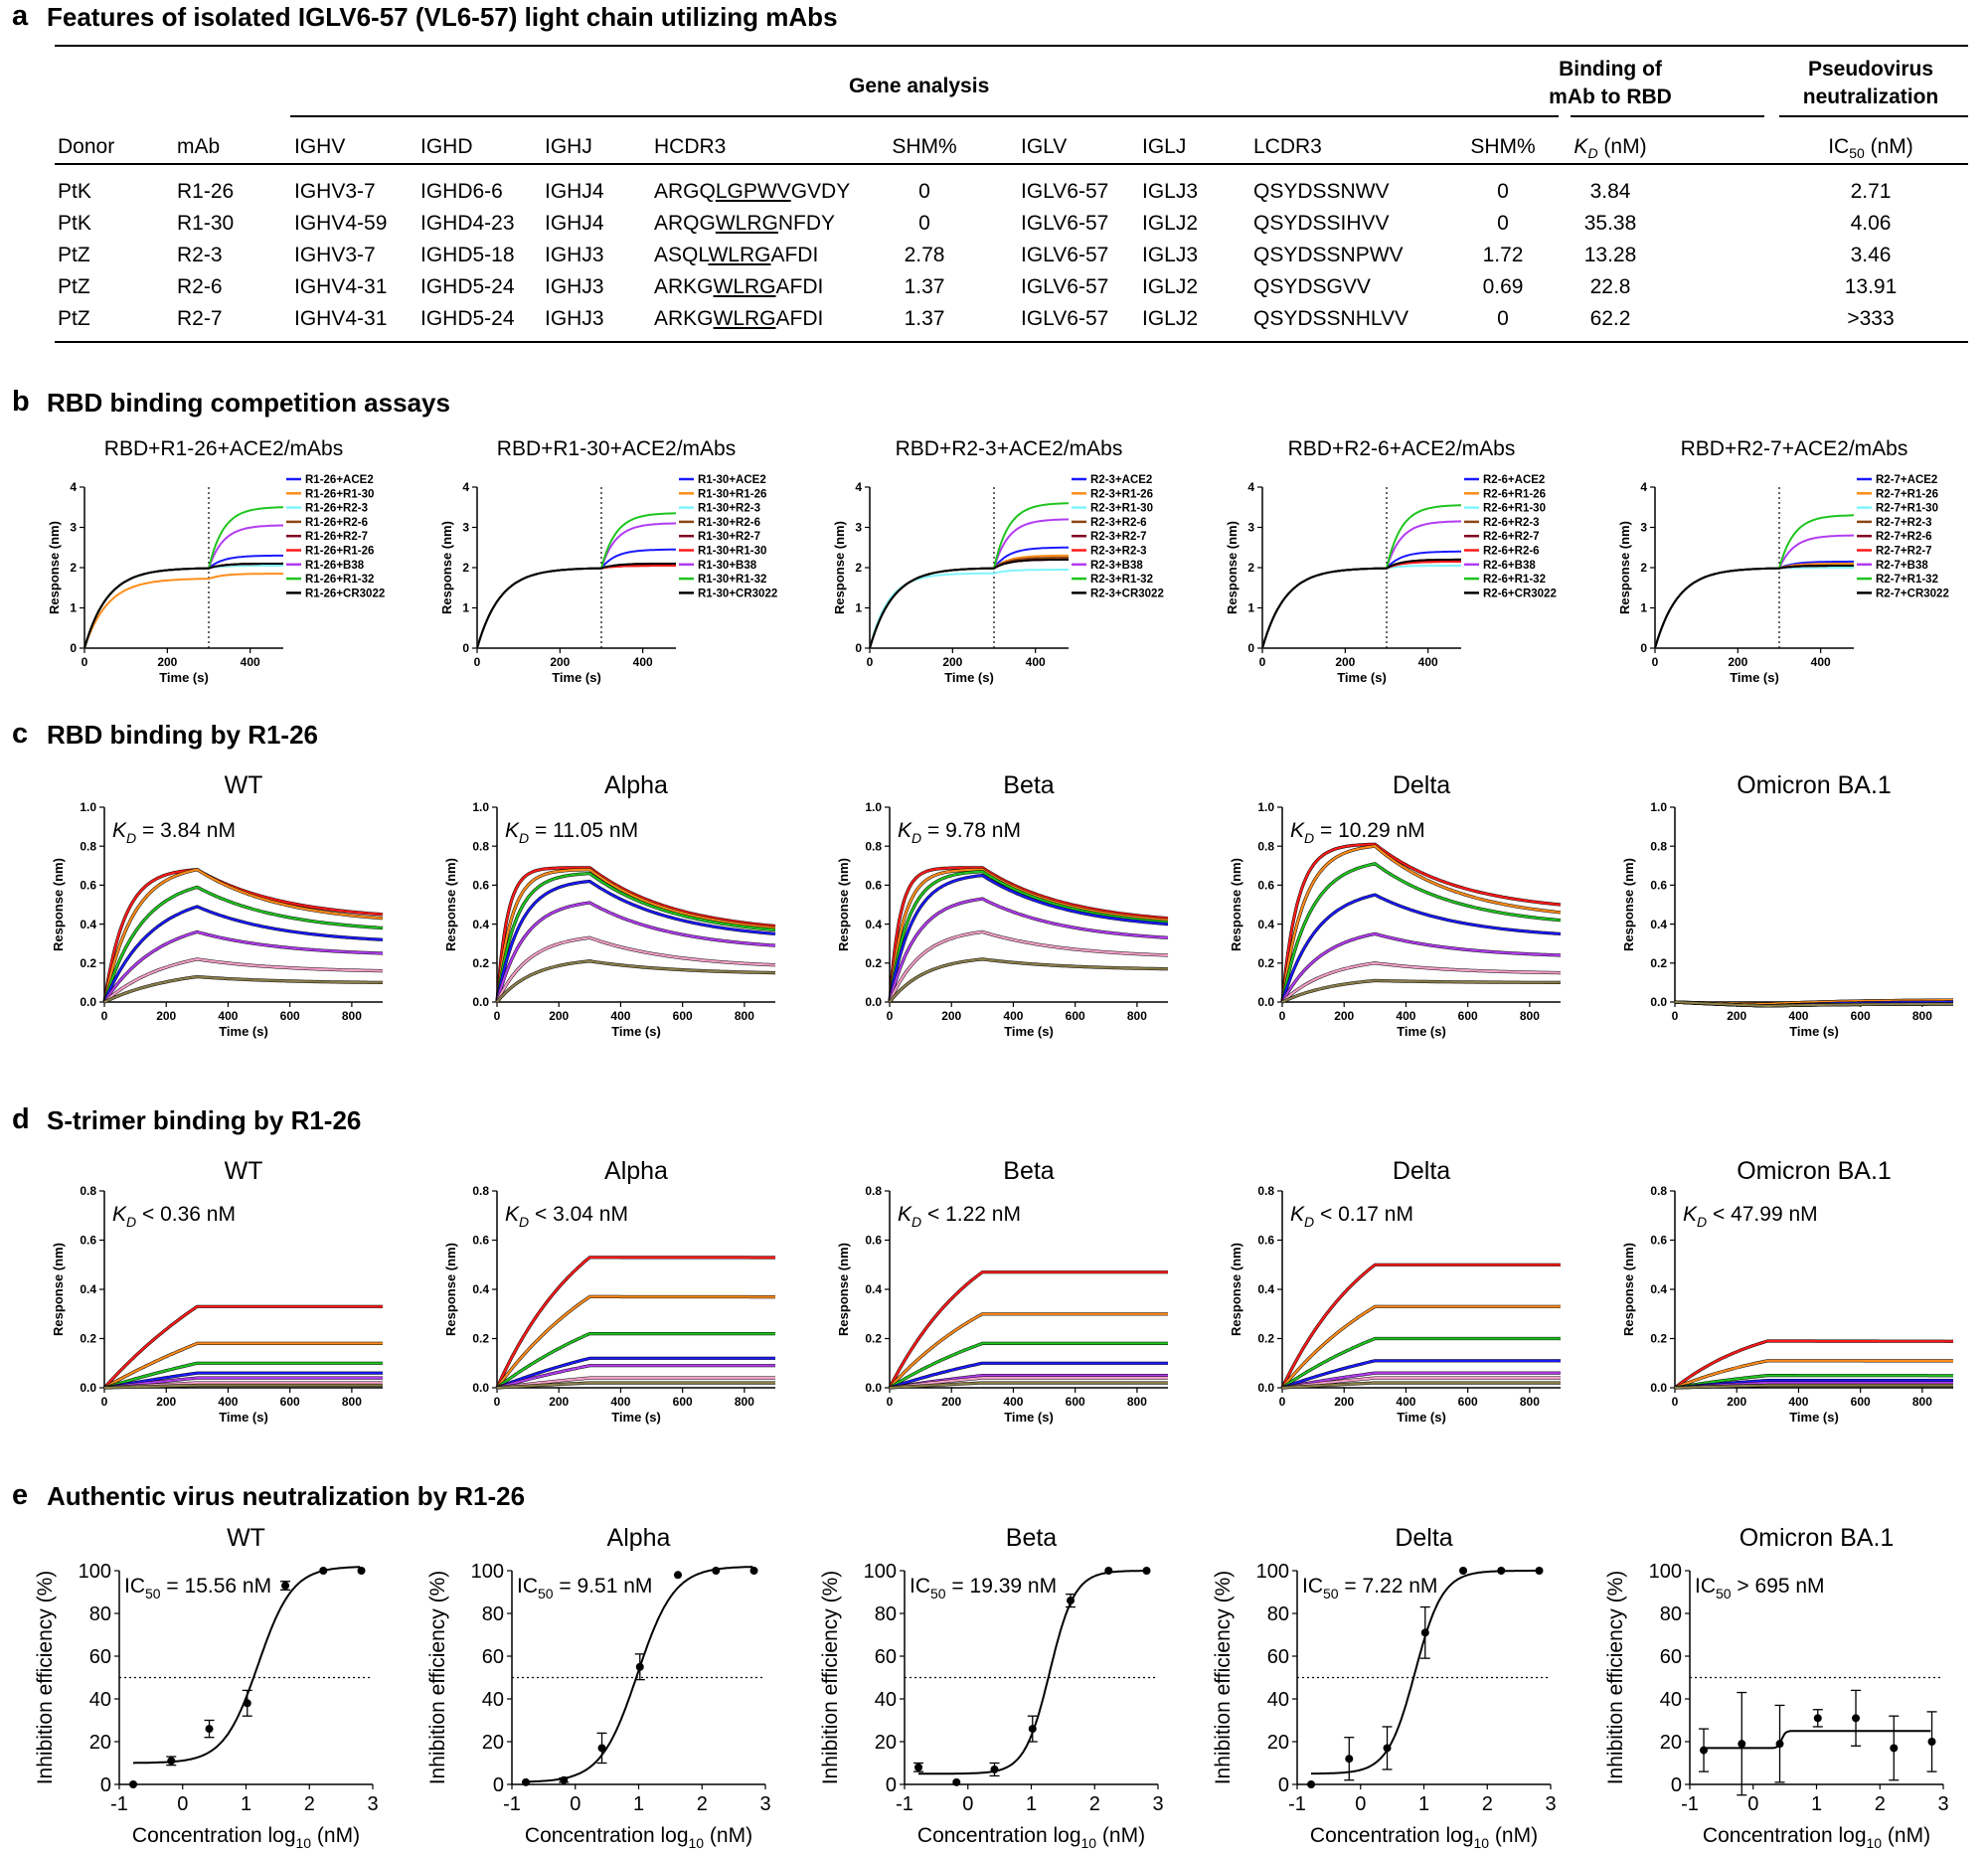 The image size is (1988, 1853). Describe the element at coordinates (1610, 97) in the screenshot. I see `binding-header-line2: mAb to RBD` at that location.